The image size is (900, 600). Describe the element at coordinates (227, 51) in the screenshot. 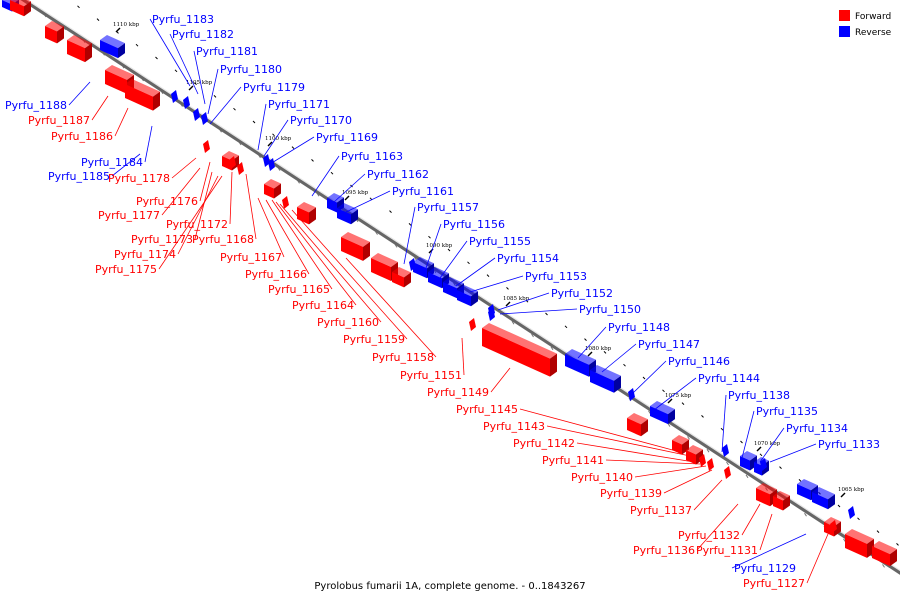

I see `gene-label: Pyrfu_1181` at that location.